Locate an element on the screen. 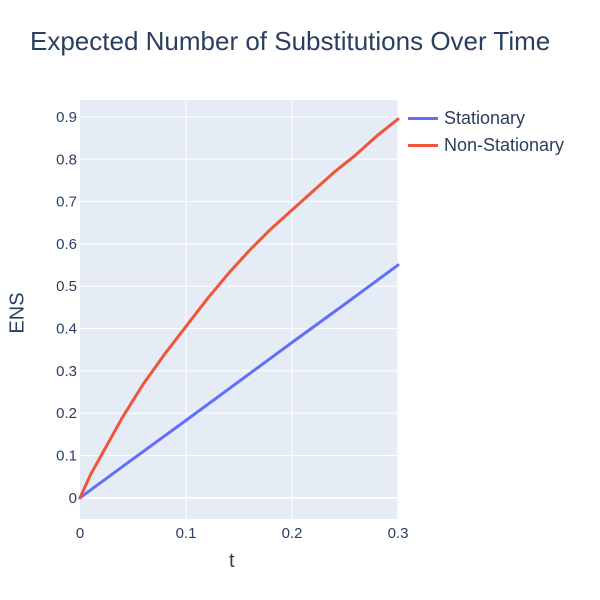  legend-label-stationary: Stationary is located at coordinates (485, 118).